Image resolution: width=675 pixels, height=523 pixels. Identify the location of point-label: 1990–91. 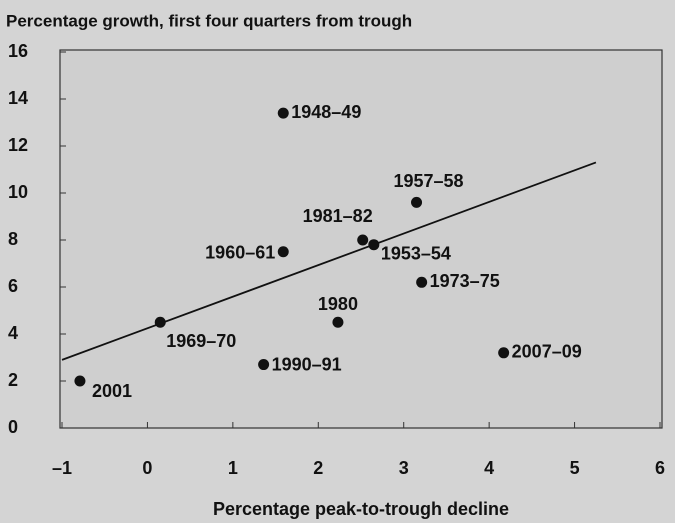
(307, 364).